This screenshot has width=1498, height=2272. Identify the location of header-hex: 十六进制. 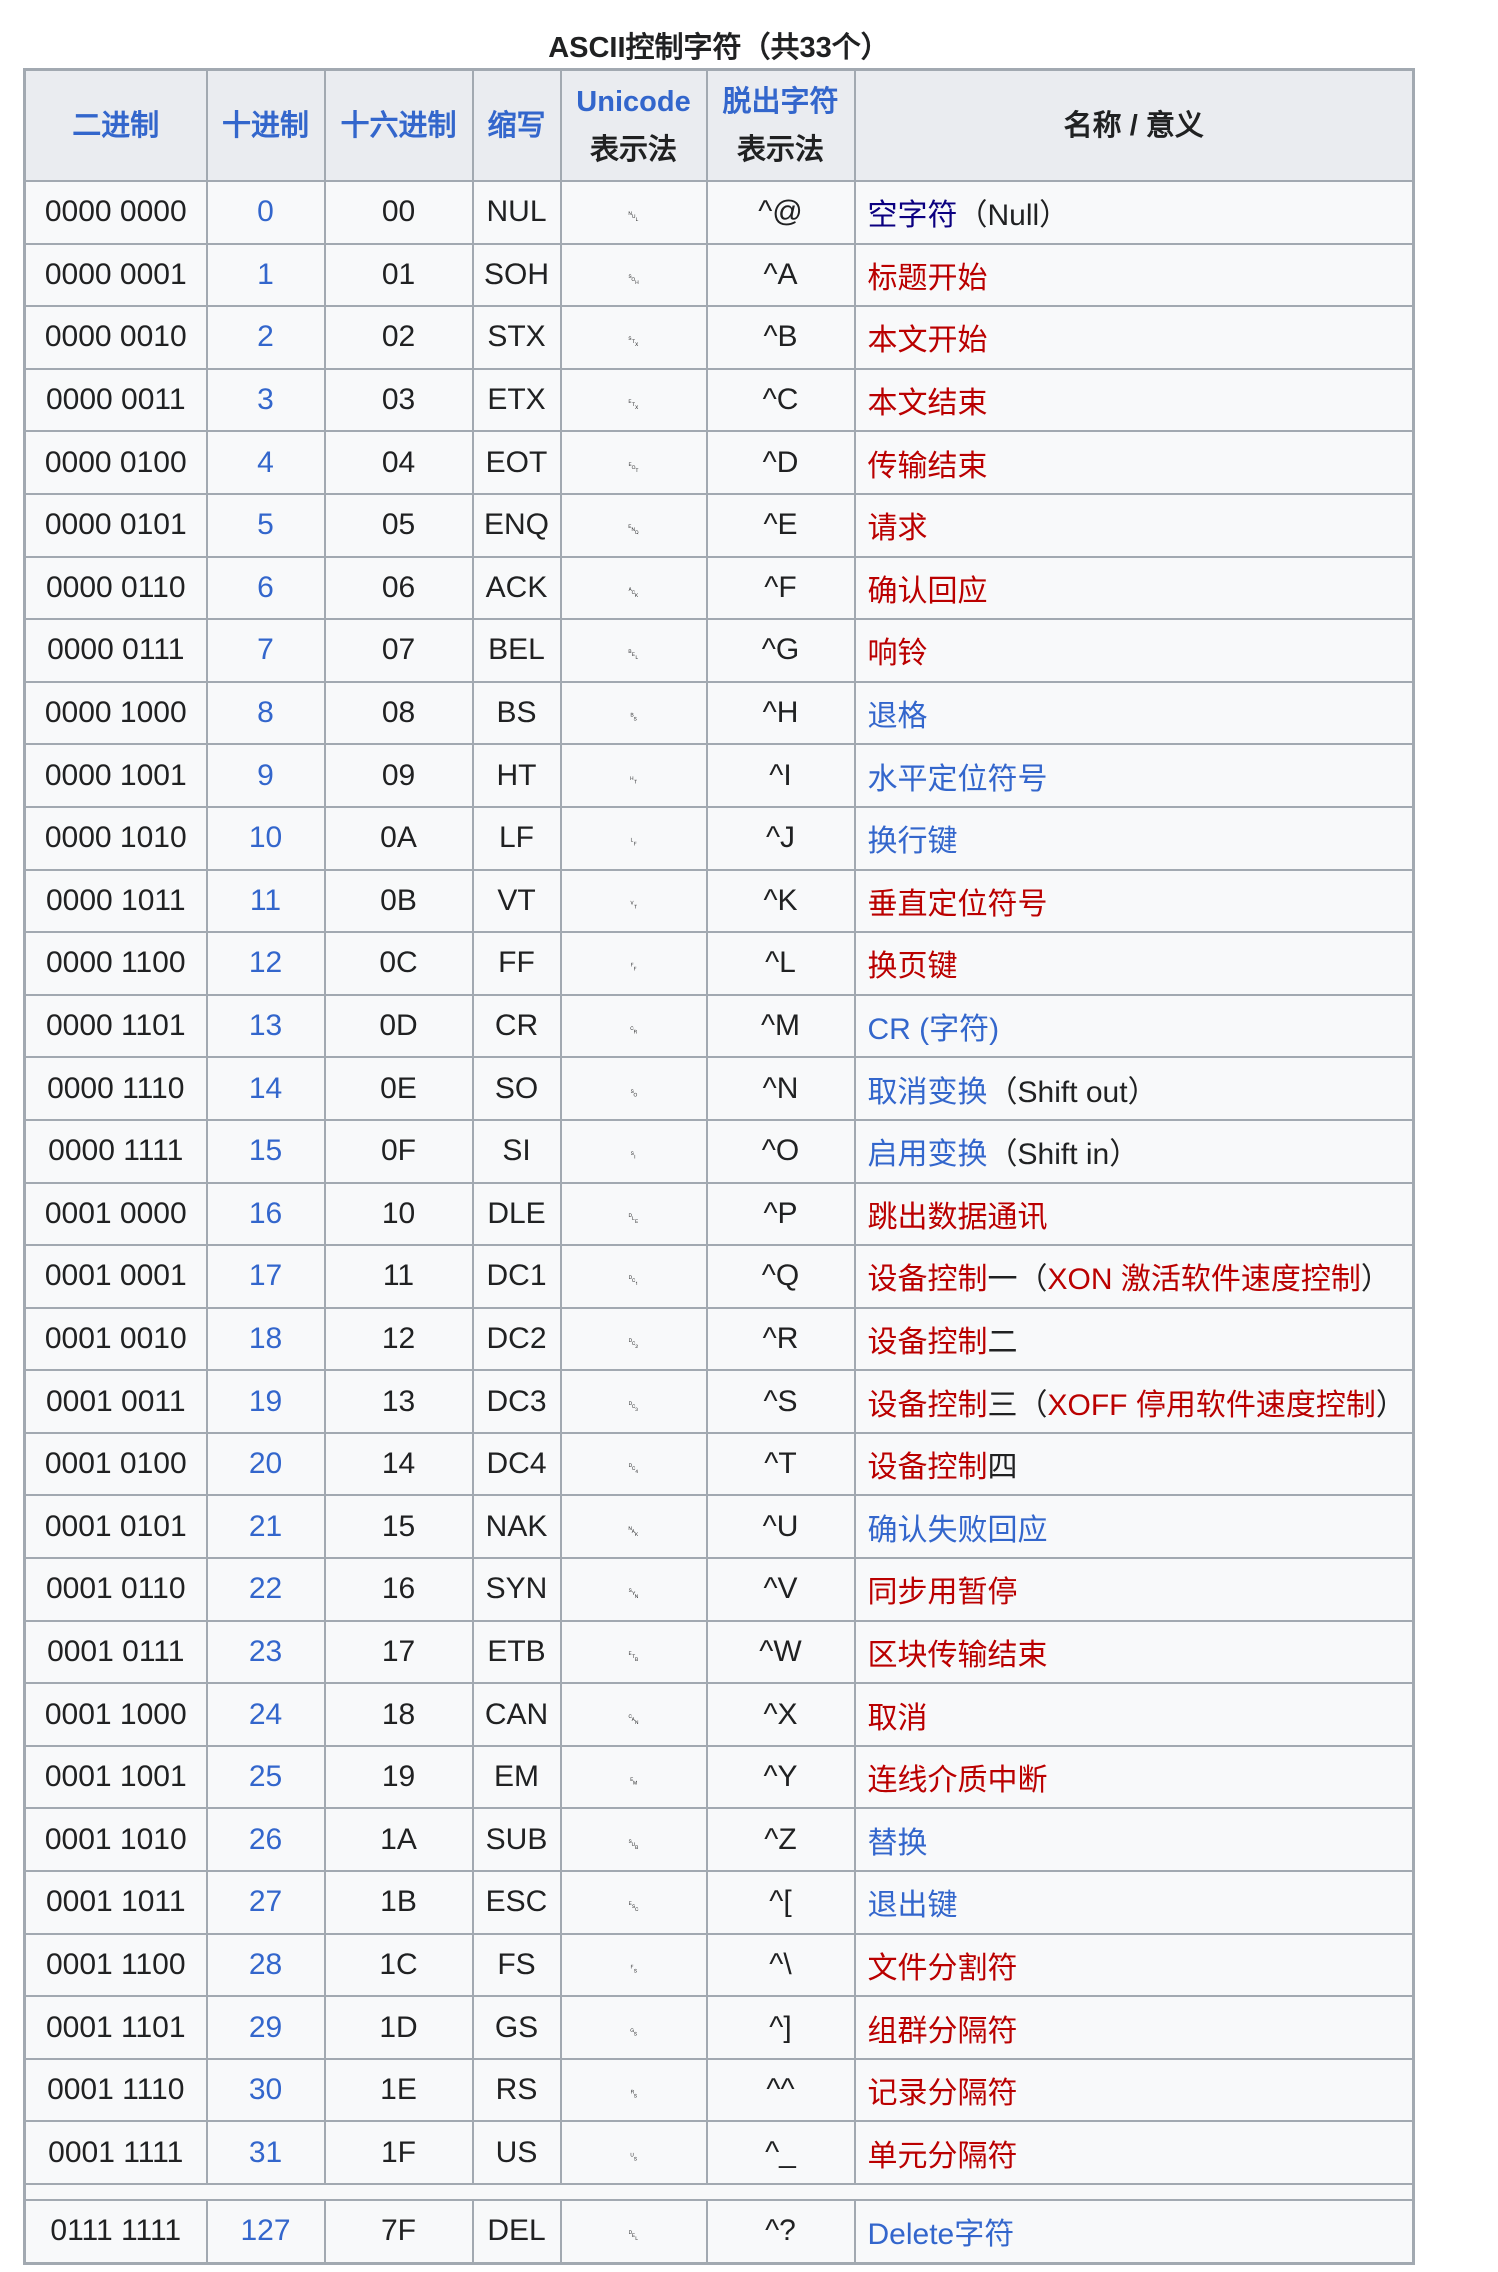
(398, 125).